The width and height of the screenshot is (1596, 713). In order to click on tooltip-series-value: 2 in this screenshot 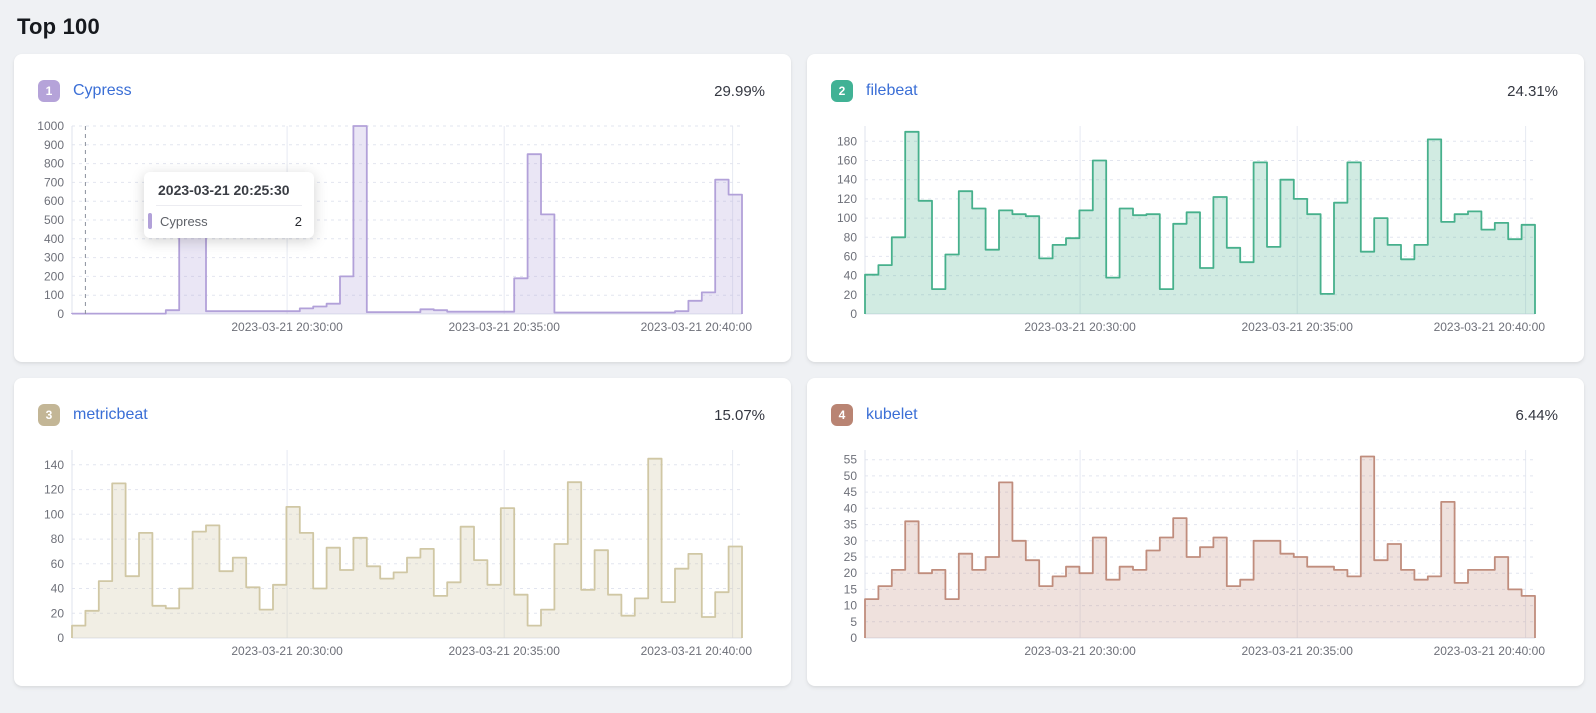, I will do `click(298, 221)`.